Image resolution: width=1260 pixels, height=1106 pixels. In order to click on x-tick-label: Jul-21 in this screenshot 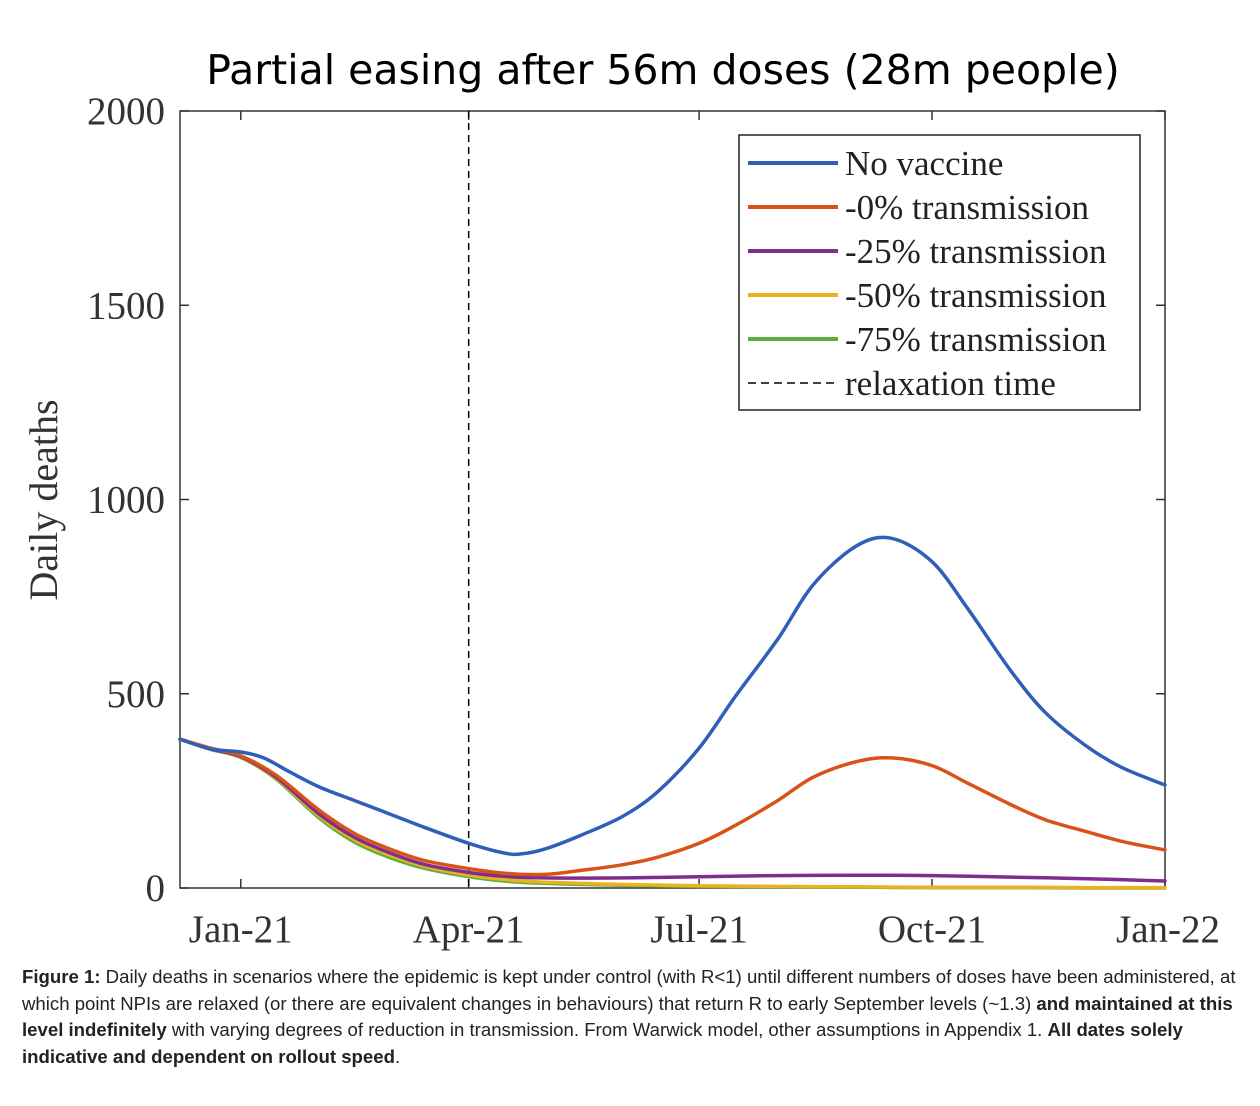, I will do `click(699, 929)`.